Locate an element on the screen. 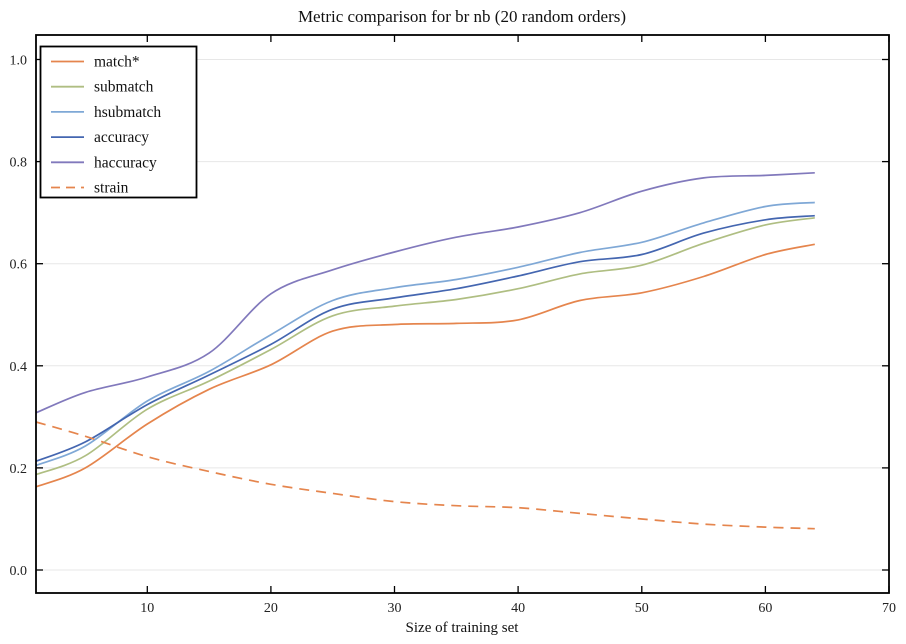 Image resolution: width=906 pixels, height=644 pixels. legend-item-label: match* is located at coordinates (117, 62).